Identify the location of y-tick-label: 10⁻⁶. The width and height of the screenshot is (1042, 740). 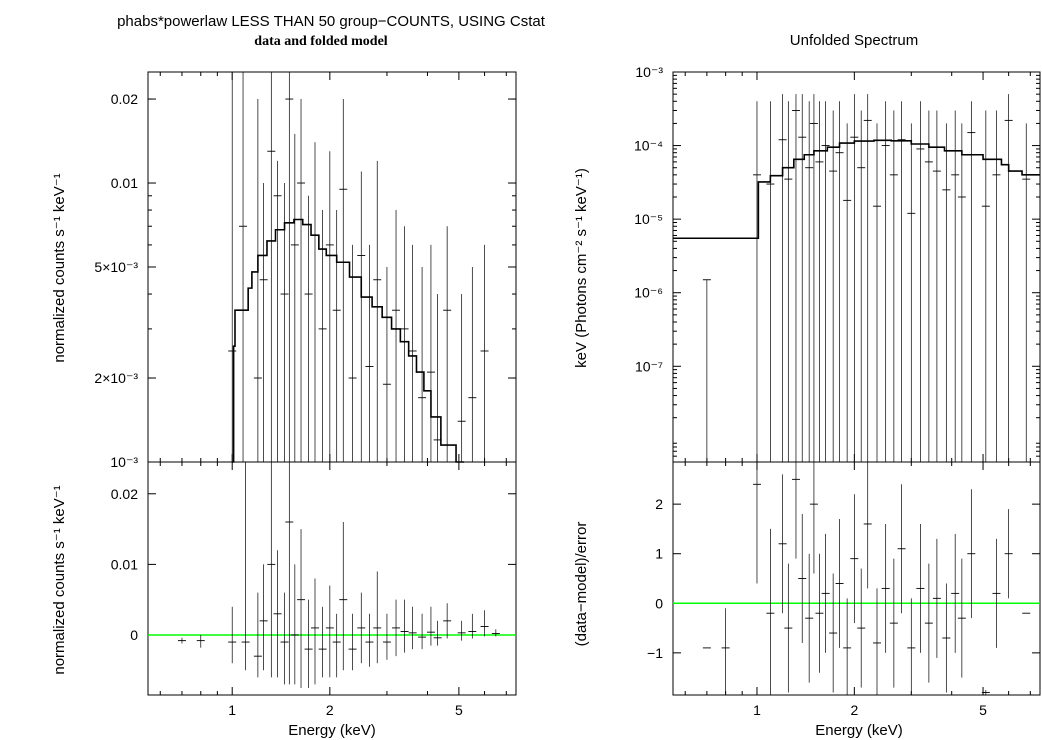
(648, 293).